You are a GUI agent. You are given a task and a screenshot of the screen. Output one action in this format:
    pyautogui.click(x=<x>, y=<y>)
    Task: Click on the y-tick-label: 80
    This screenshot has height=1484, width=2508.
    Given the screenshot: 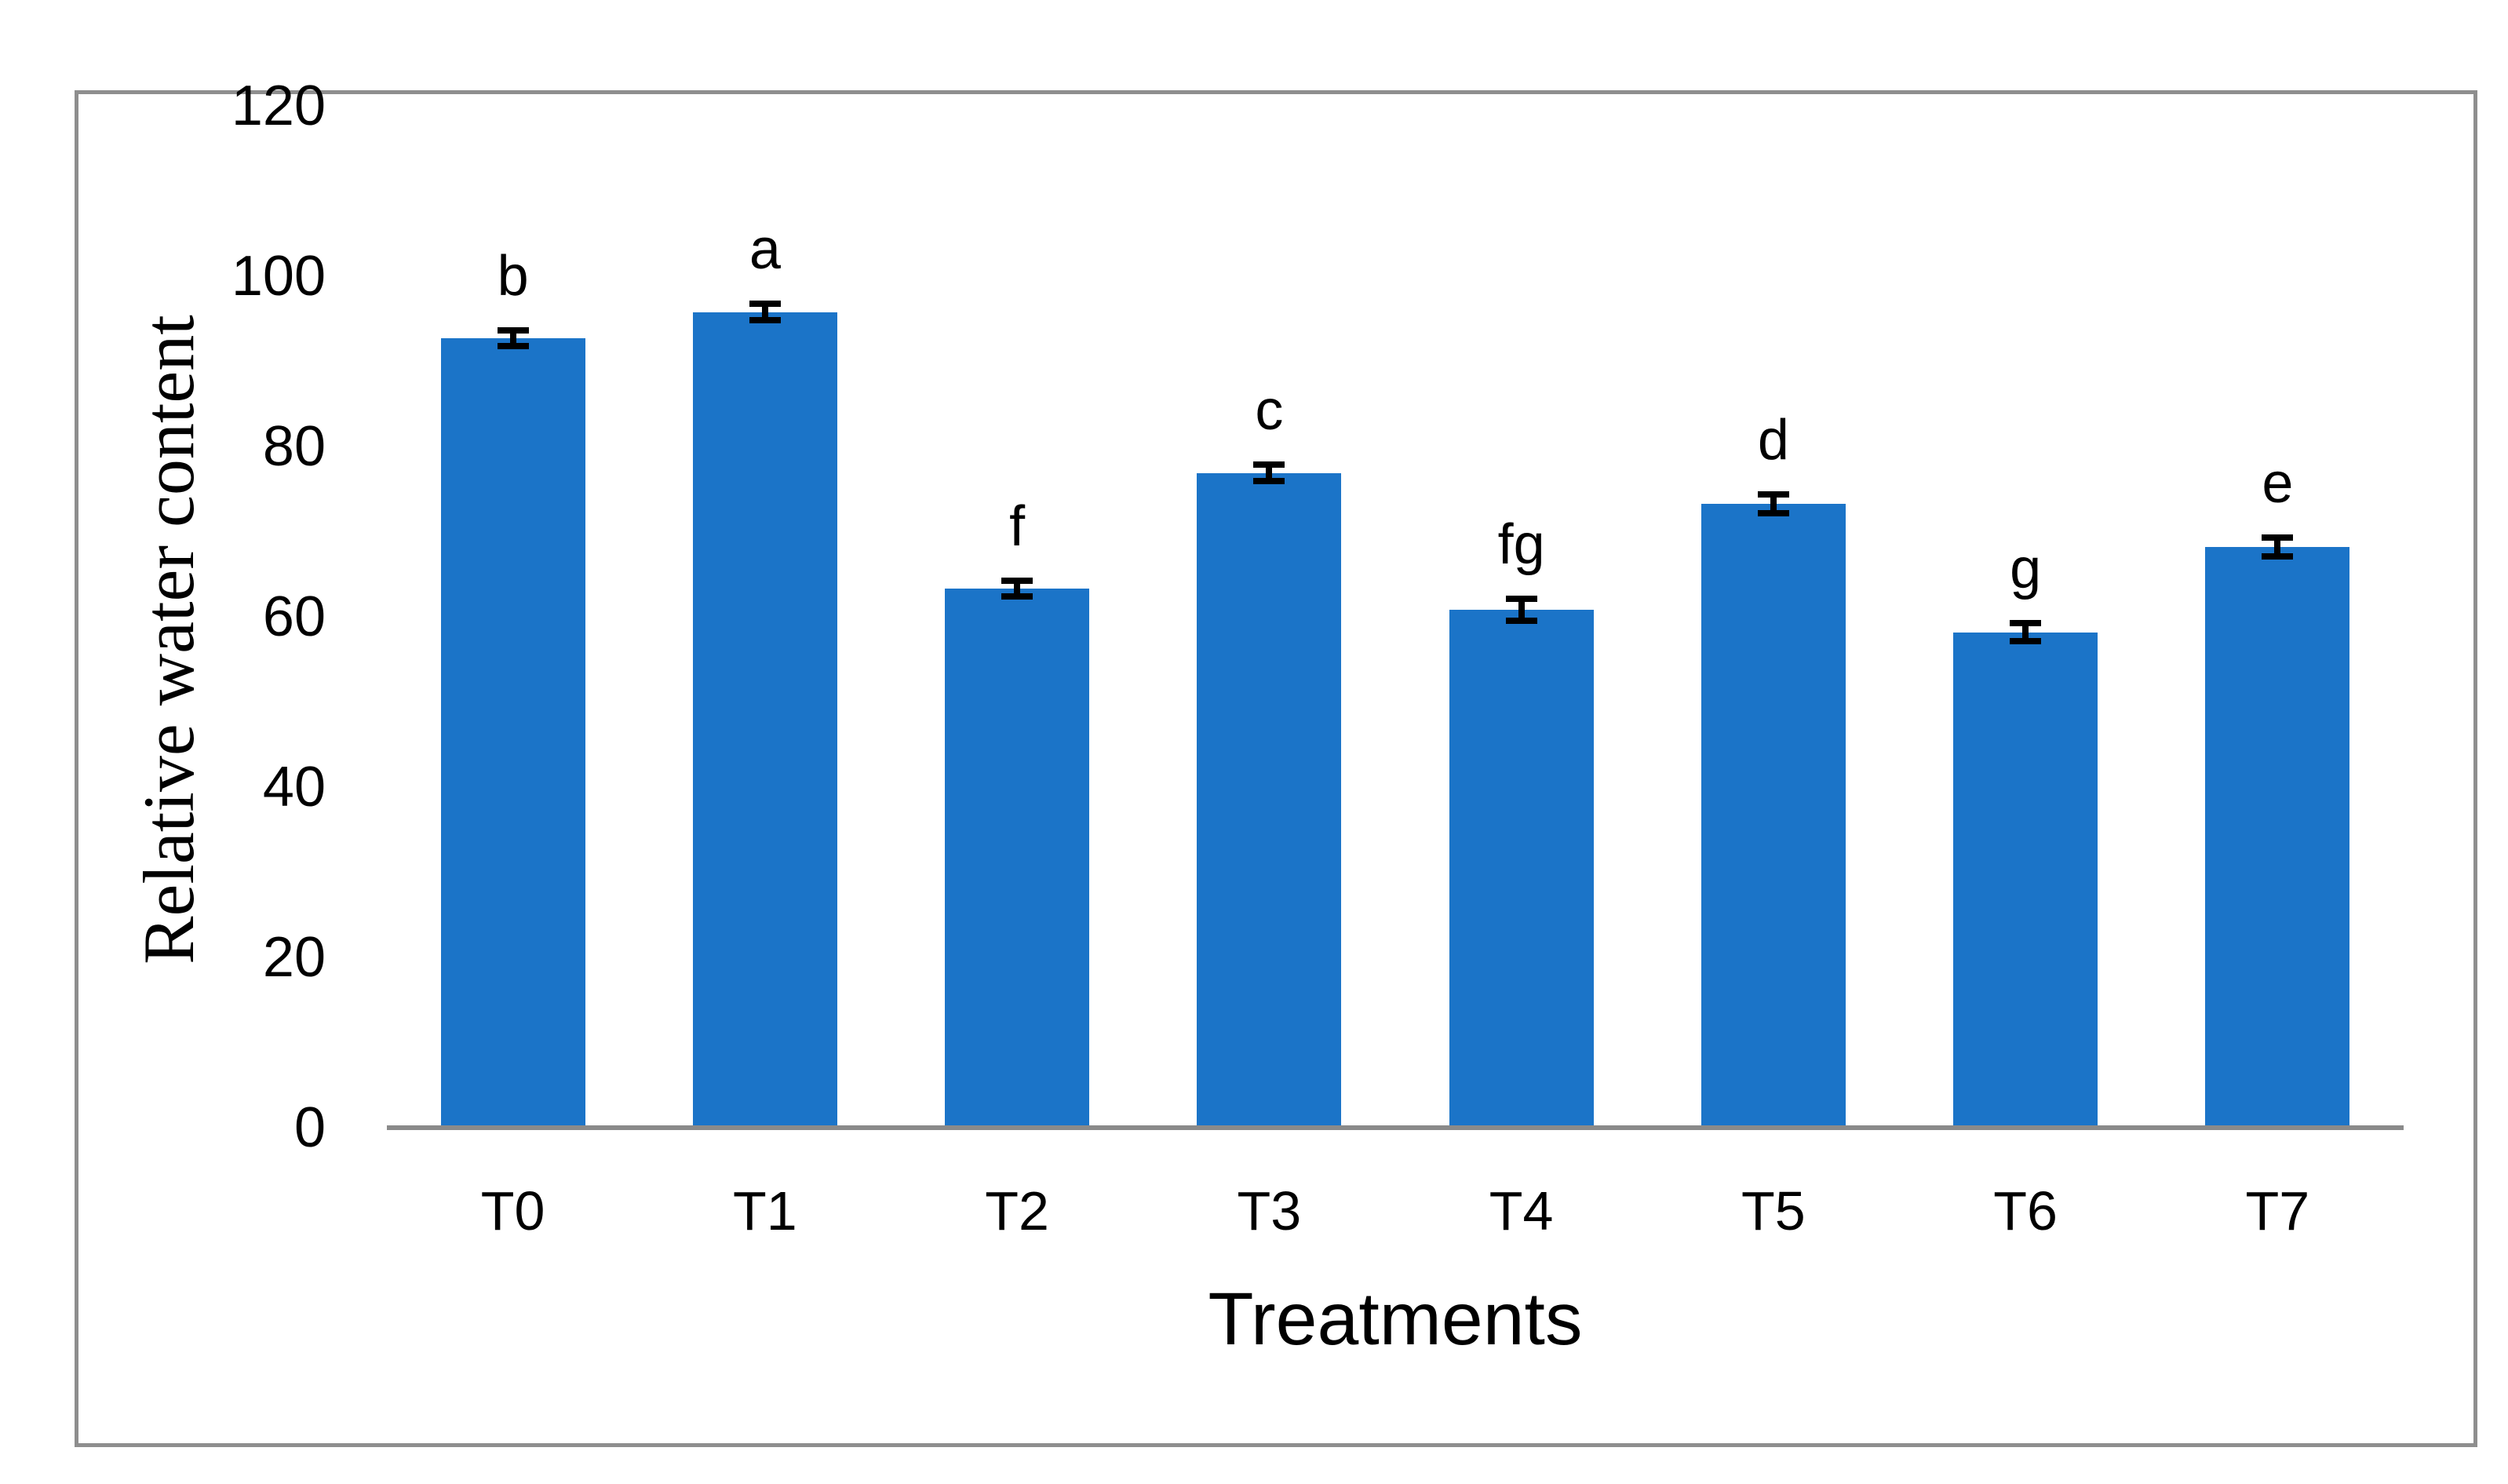 What is the action you would take?
    pyautogui.click(x=294, y=446)
    